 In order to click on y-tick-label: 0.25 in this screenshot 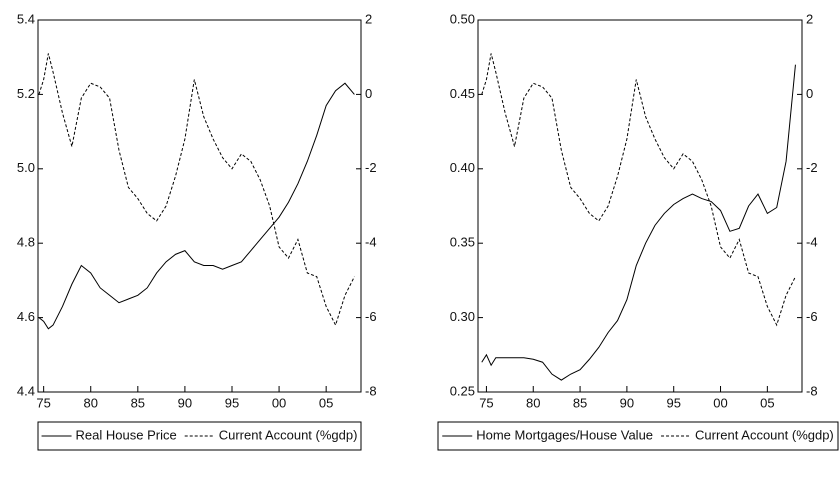, I will do `click(462, 390)`.